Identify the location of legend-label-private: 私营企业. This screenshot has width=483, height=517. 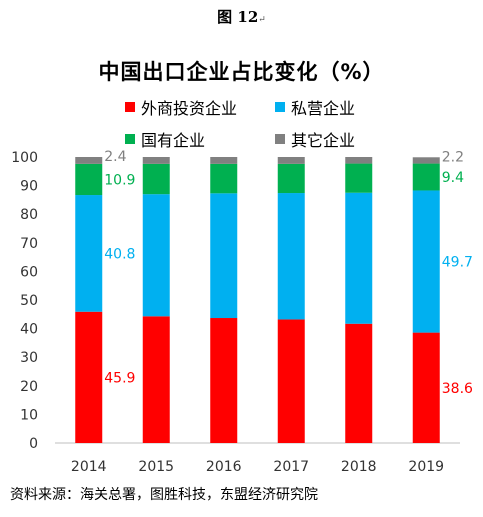
(323, 108).